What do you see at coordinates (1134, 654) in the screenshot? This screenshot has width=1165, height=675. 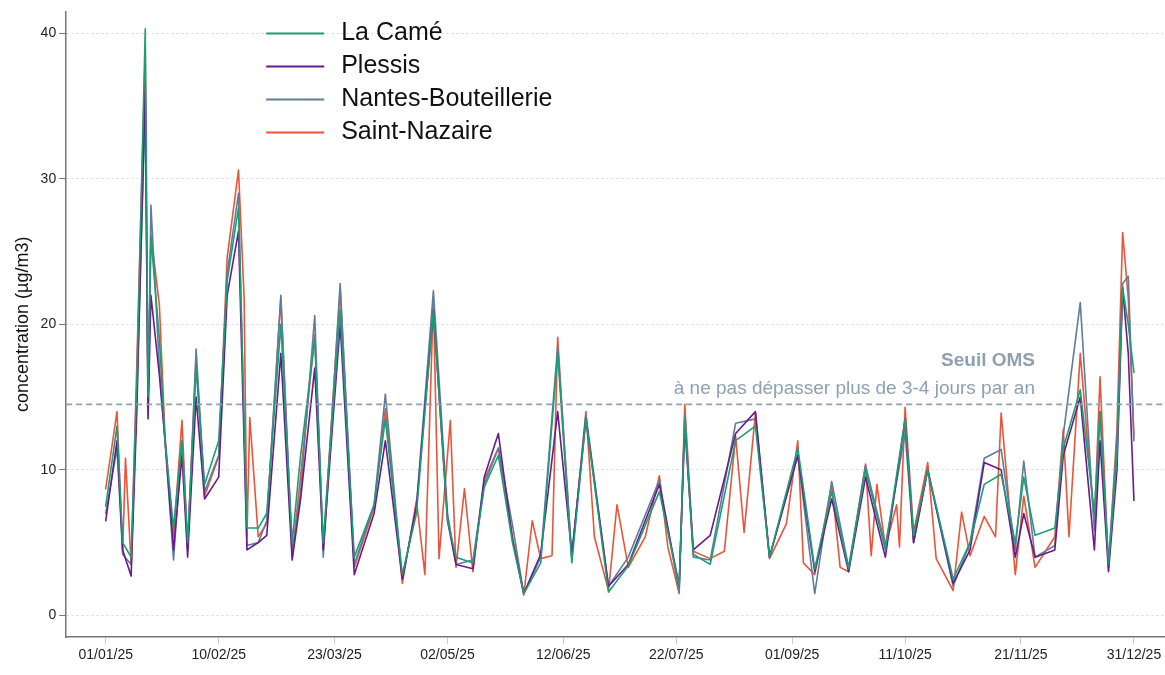 I see `x-tick-label: 31/12/25` at bounding box center [1134, 654].